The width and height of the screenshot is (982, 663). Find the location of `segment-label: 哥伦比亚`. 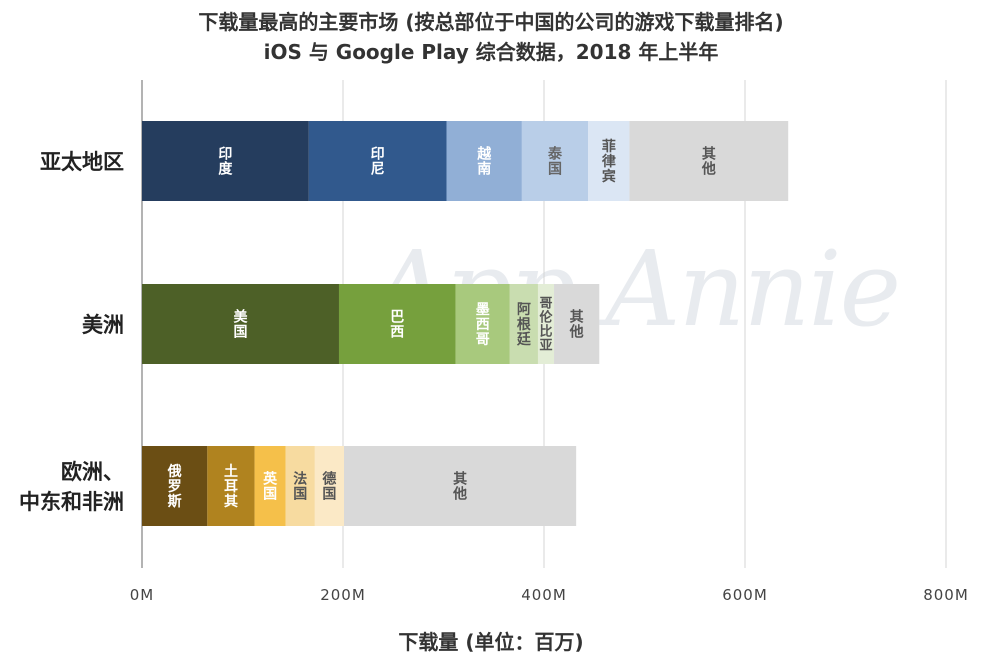

segment-label: 哥伦比亚 is located at coordinates (547, 325).